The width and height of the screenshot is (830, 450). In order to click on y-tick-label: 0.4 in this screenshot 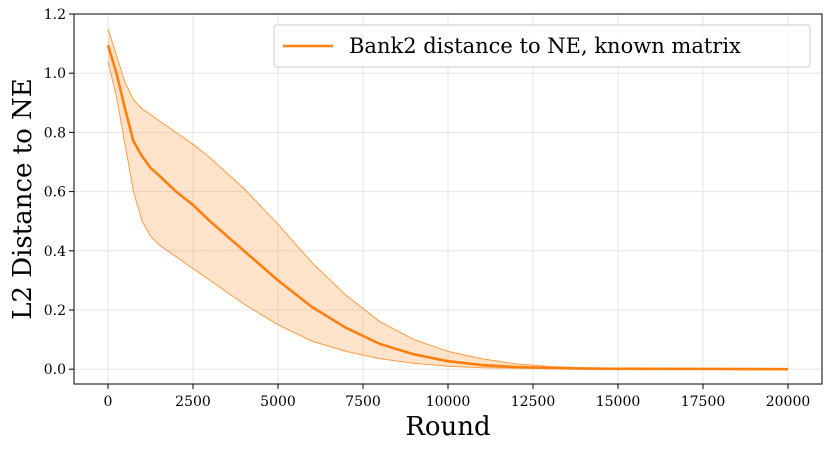, I will do `click(55, 252)`.